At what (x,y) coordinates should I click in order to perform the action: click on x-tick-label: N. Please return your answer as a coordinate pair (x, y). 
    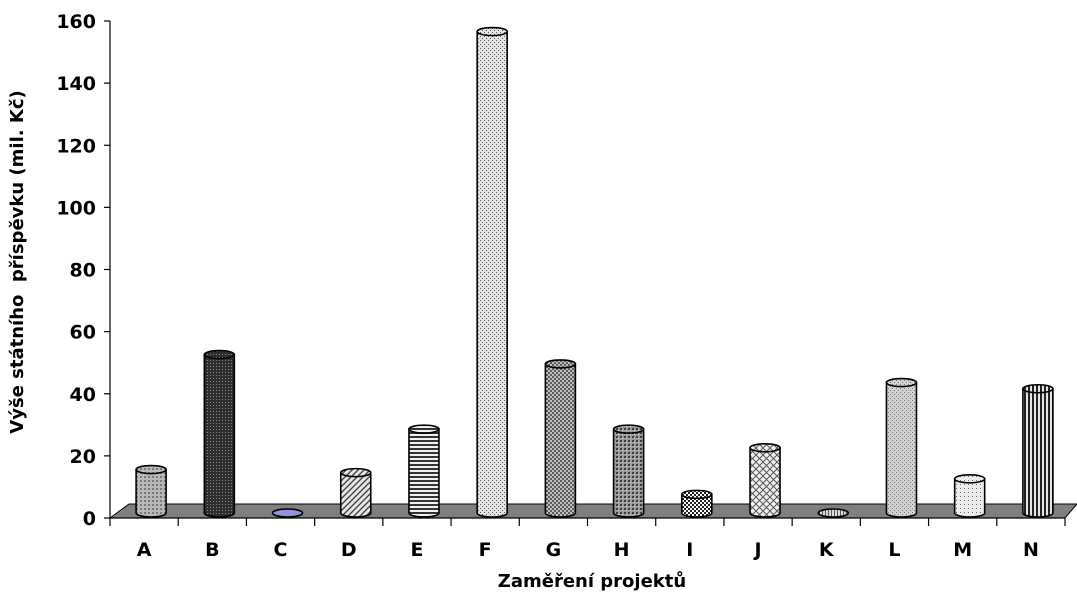
    Looking at the image, I should click on (1031, 550).